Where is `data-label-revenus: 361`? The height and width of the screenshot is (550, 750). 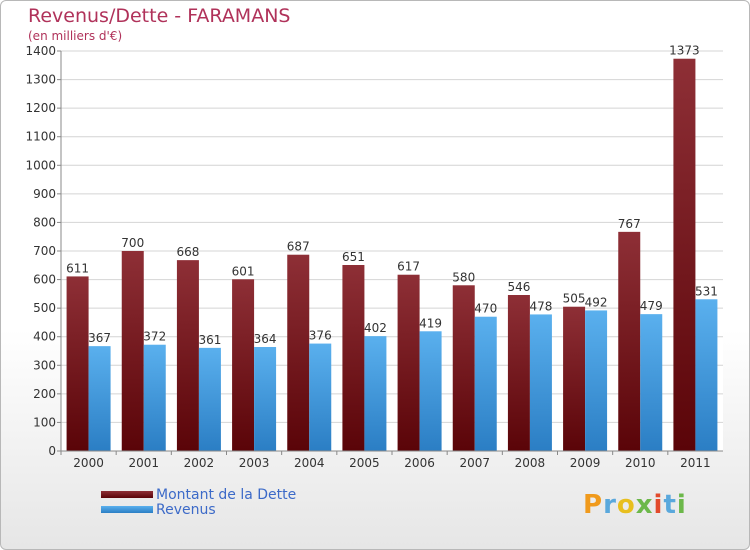 data-label-revenus: 361 is located at coordinates (209, 340).